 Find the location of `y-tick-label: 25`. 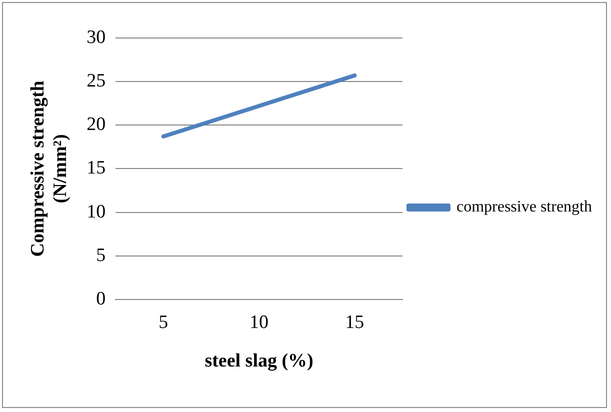

y-tick-label: 25 is located at coordinates (96, 81).